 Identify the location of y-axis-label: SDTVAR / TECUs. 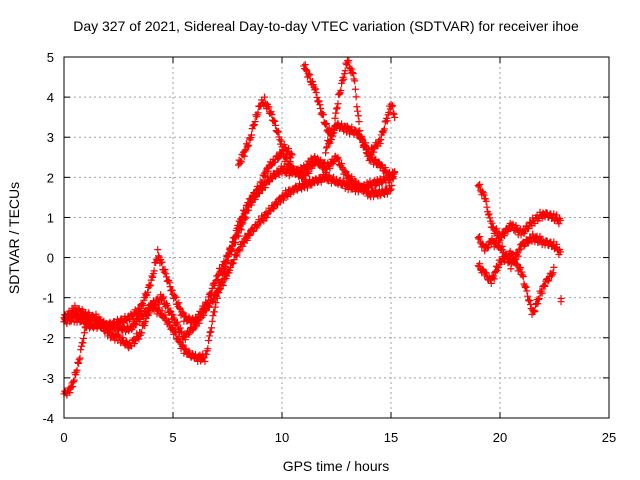
(14, 238).